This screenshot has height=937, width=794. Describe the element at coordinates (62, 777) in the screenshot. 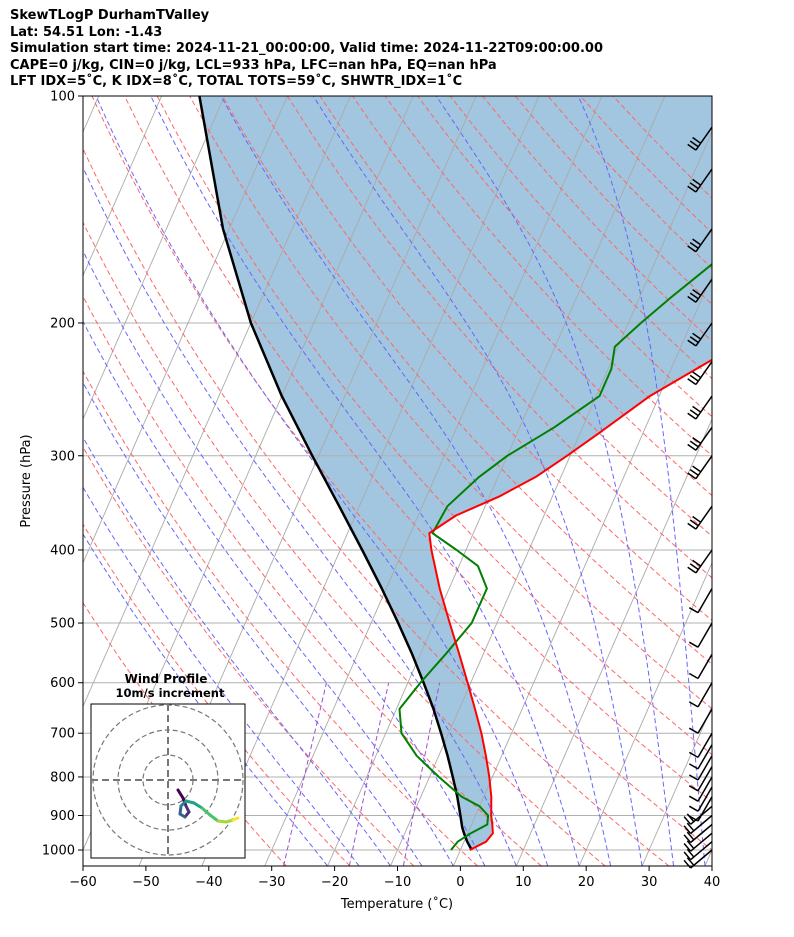

I see `y-tick-label: 800` at that location.